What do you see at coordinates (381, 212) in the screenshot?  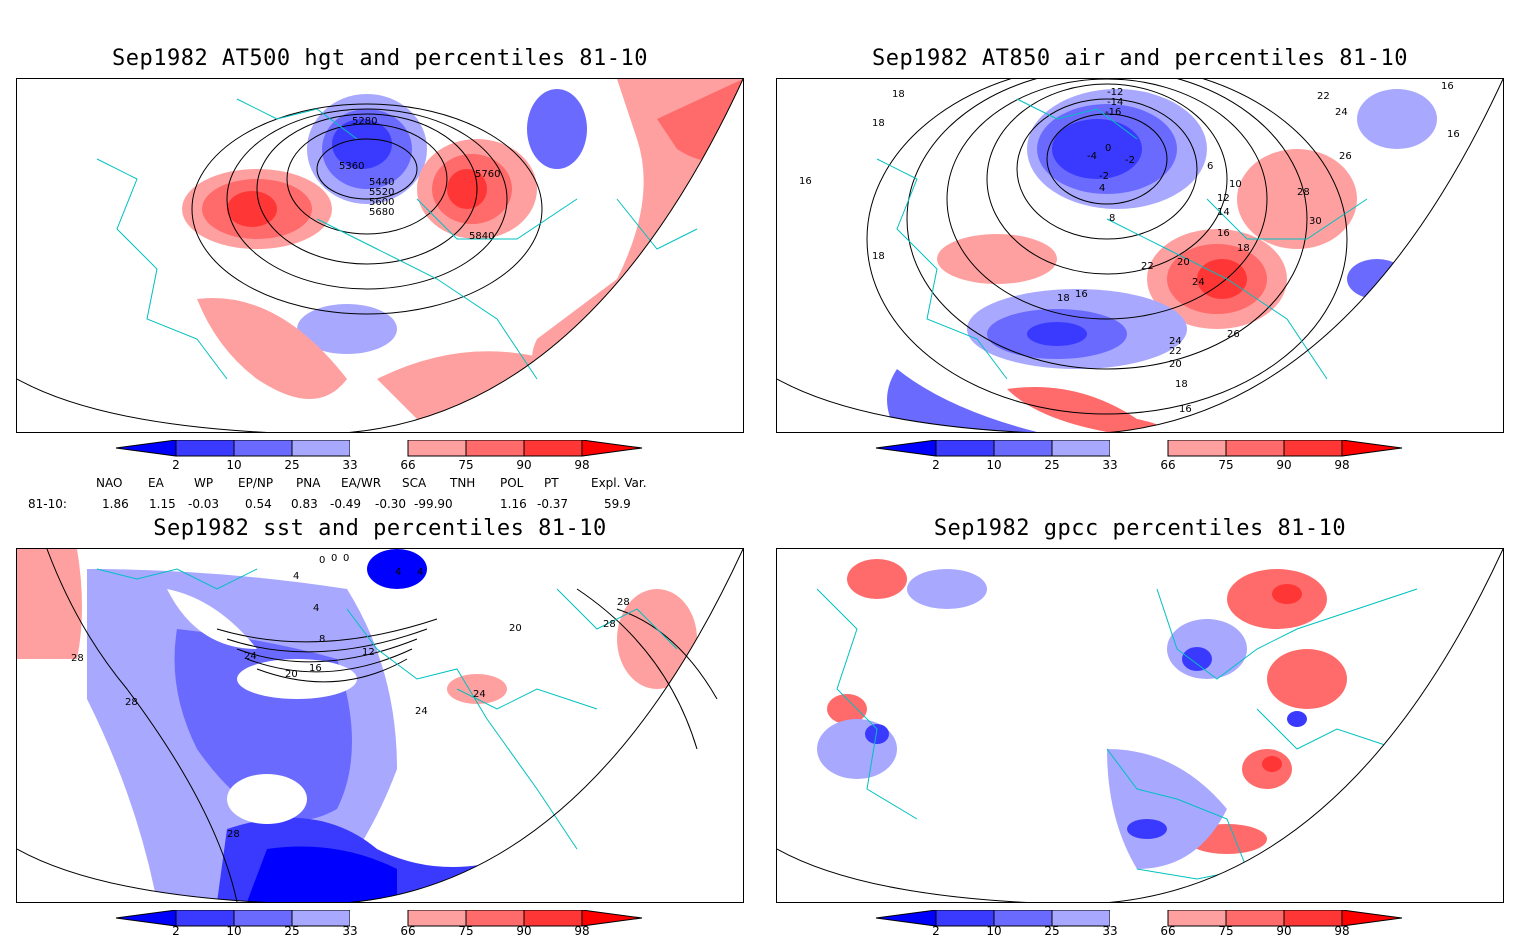 I see `contour-label: 5680` at bounding box center [381, 212].